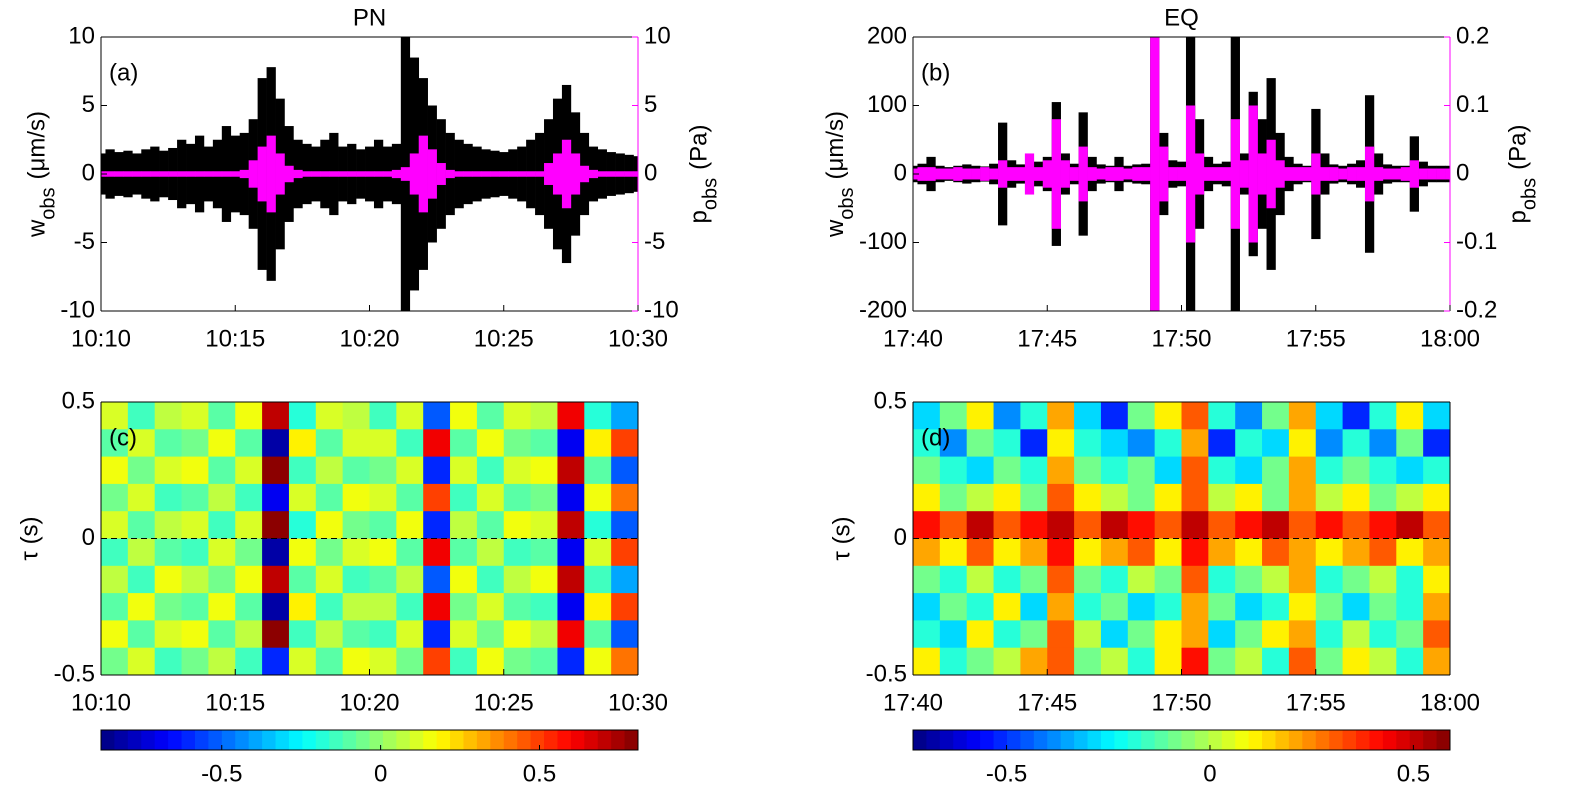  I want to click on panel-label: (a), so click(123, 72).